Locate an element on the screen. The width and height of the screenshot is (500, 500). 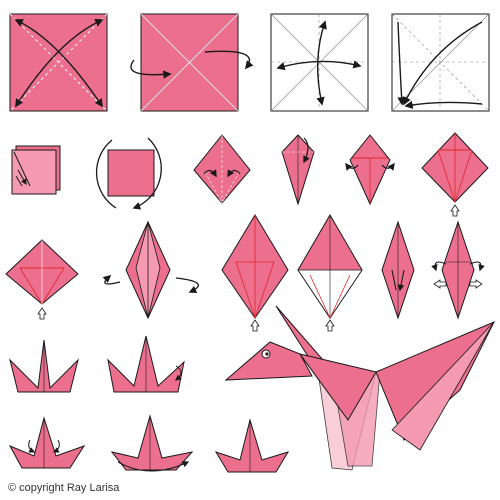
step-20-crane-rotate is located at coordinates (152, 443).